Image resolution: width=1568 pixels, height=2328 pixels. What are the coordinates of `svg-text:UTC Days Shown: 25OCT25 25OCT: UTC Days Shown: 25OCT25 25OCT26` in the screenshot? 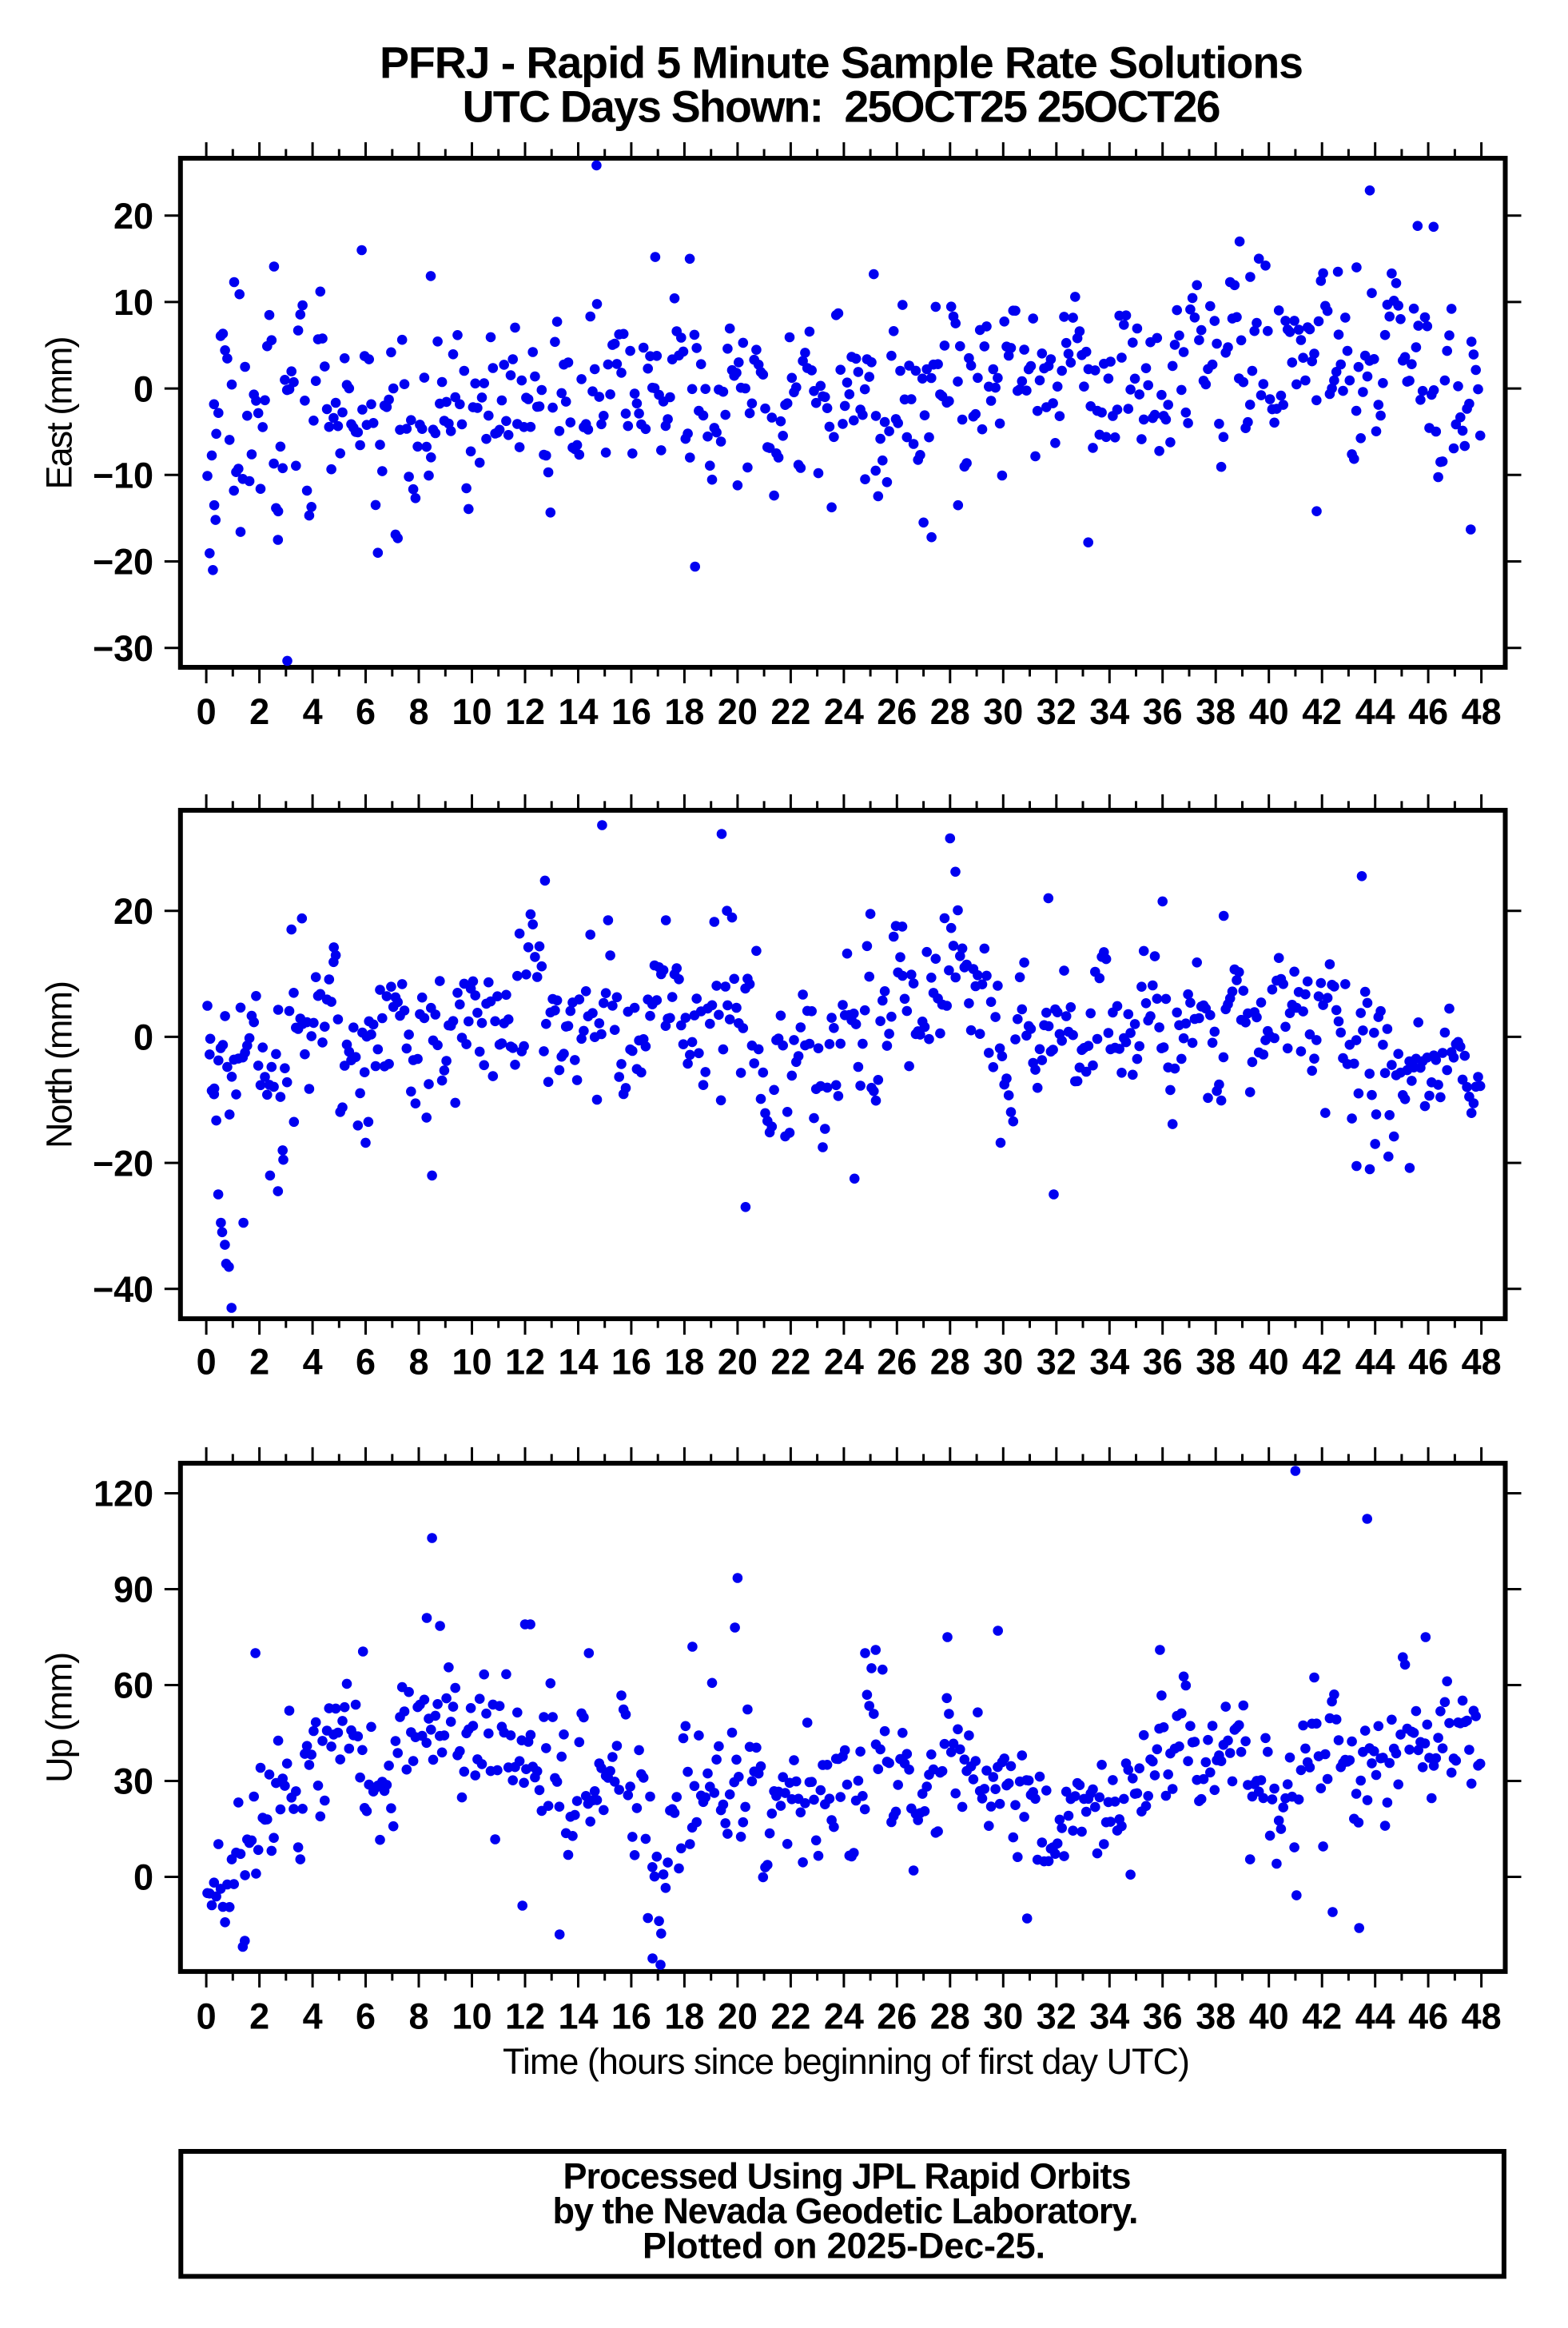 It's located at (842, 107).